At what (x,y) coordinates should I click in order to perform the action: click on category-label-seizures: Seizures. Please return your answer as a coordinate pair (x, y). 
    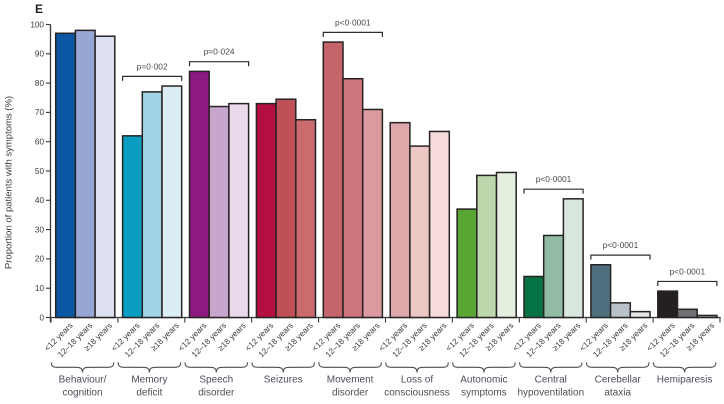
    Looking at the image, I should click on (283, 380).